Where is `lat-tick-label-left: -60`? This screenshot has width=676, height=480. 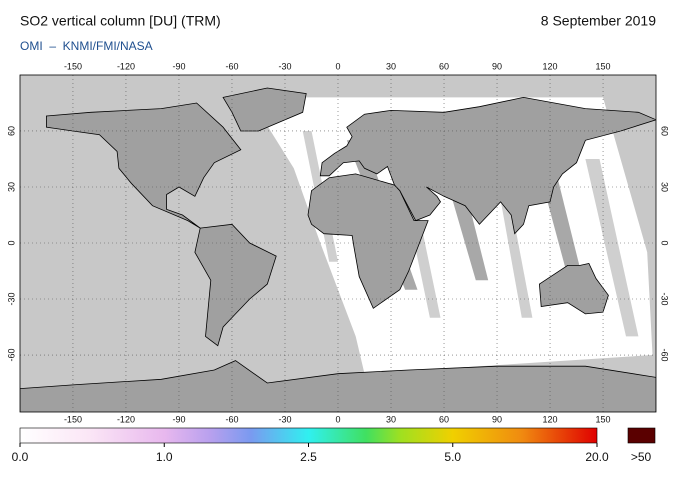
lat-tick-label-left: -60 is located at coordinates (11, 355).